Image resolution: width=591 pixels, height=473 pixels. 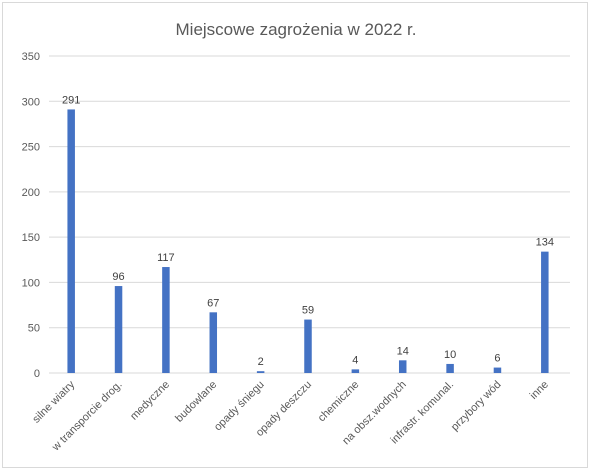 What do you see at coordinates (31, 215) in the screenshot?
I see `y-axis-ticks: 0 50 100 150 200 250 300 350` at bounding box center [31, 215].